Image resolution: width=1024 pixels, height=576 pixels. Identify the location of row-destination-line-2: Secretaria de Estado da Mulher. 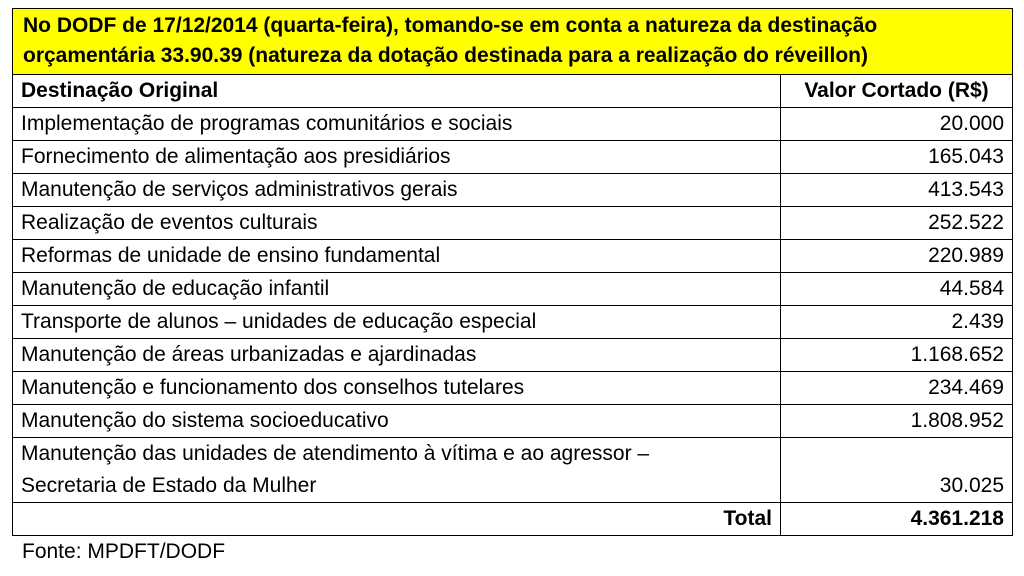
(169, 485).